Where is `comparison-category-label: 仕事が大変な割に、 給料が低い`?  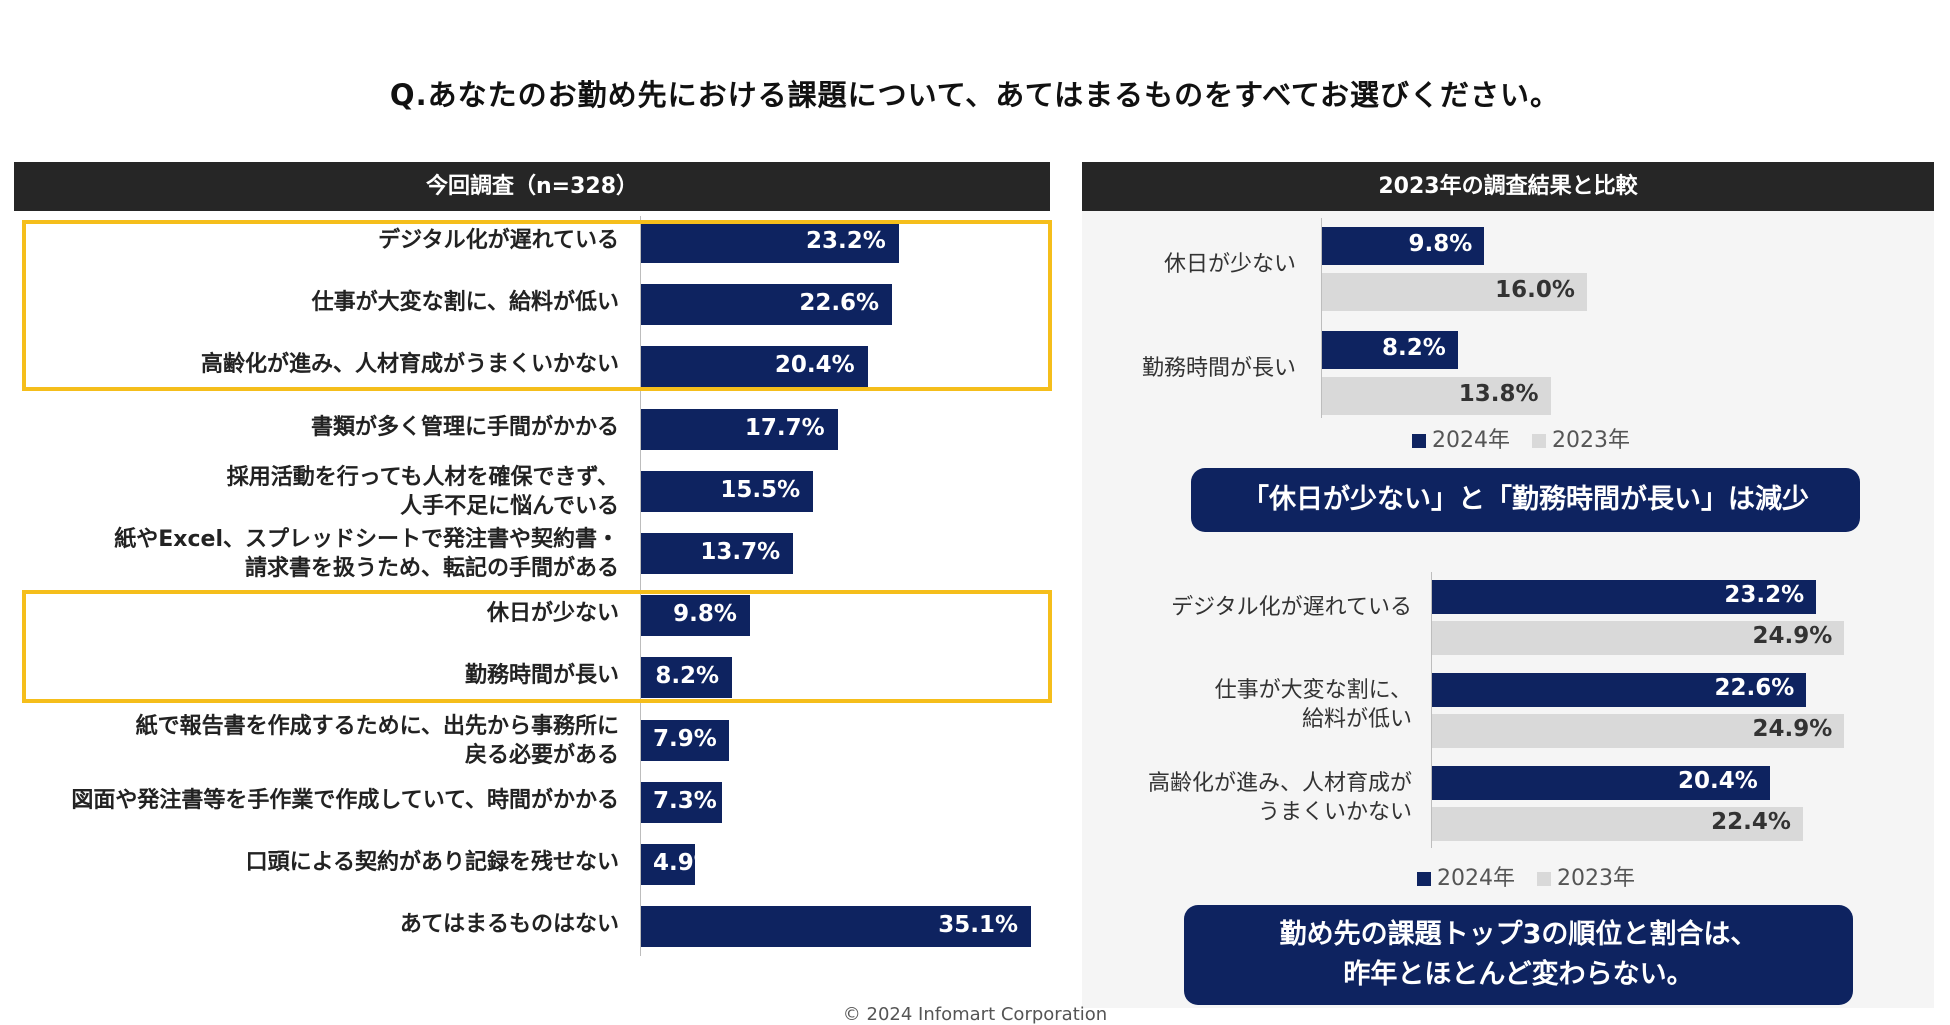
comparison-category-label: 仕事が大変な割に、 給料が低い is located at coordinates (1313, 705).